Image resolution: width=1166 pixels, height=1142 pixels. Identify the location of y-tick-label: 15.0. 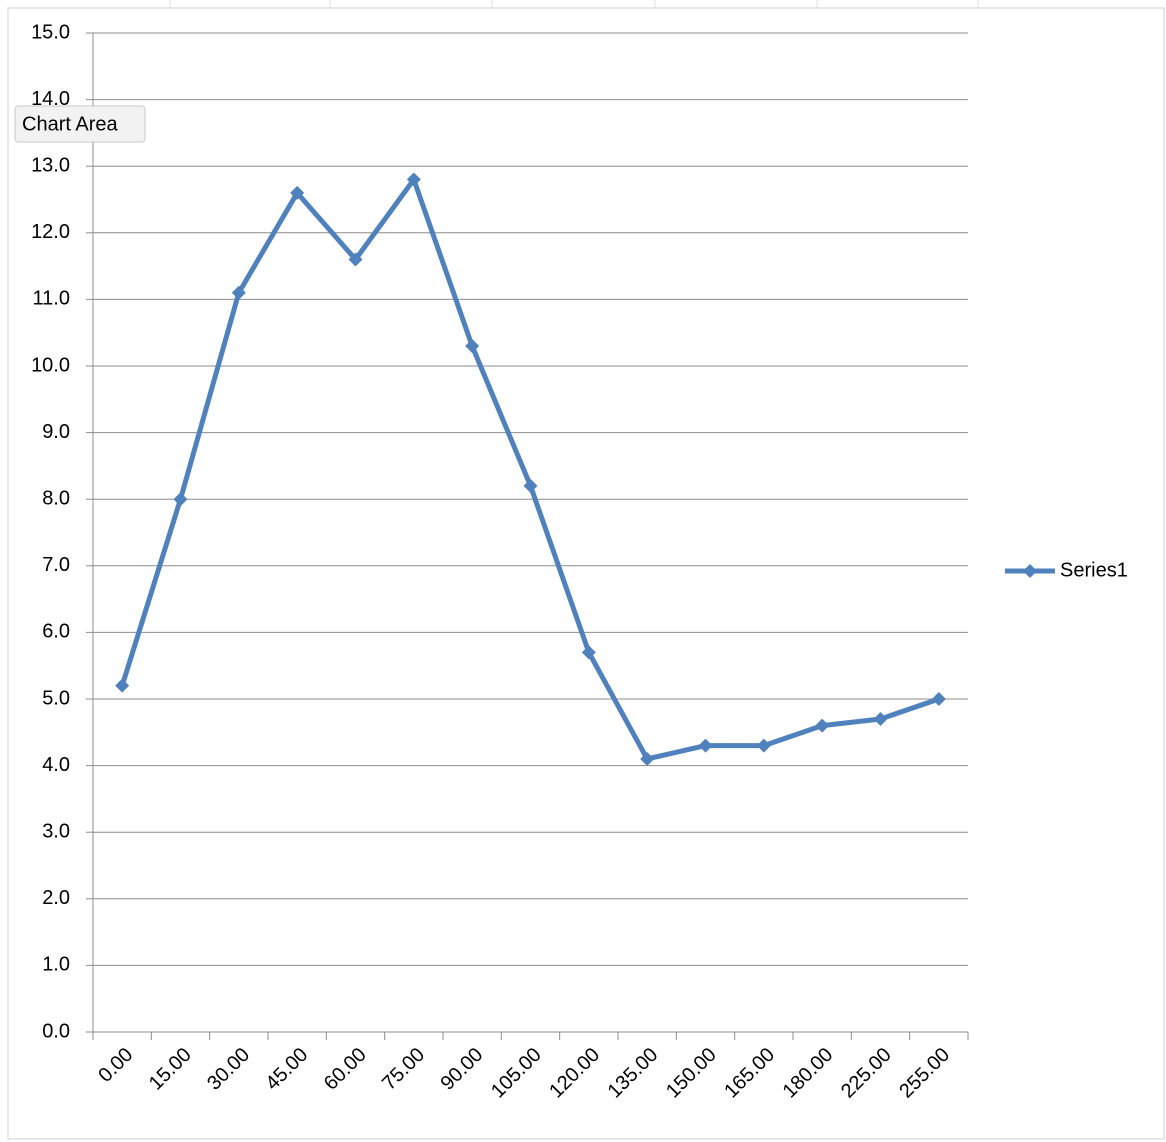
(50, 32).